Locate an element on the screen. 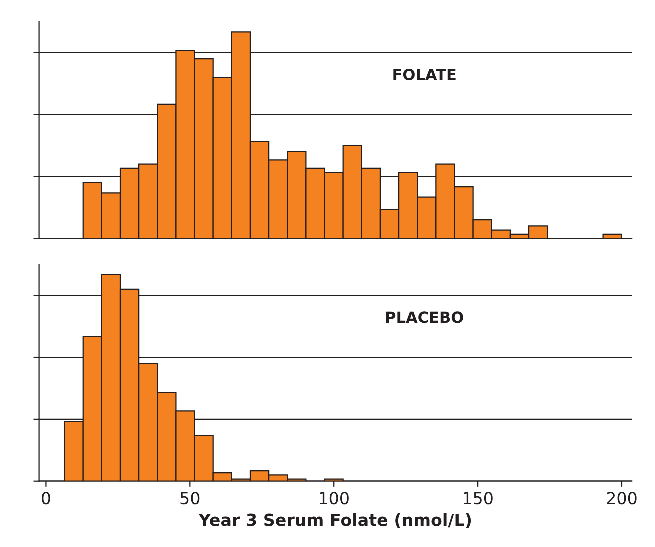  x-tick-label: 0 is located at coordinates (46, 498).